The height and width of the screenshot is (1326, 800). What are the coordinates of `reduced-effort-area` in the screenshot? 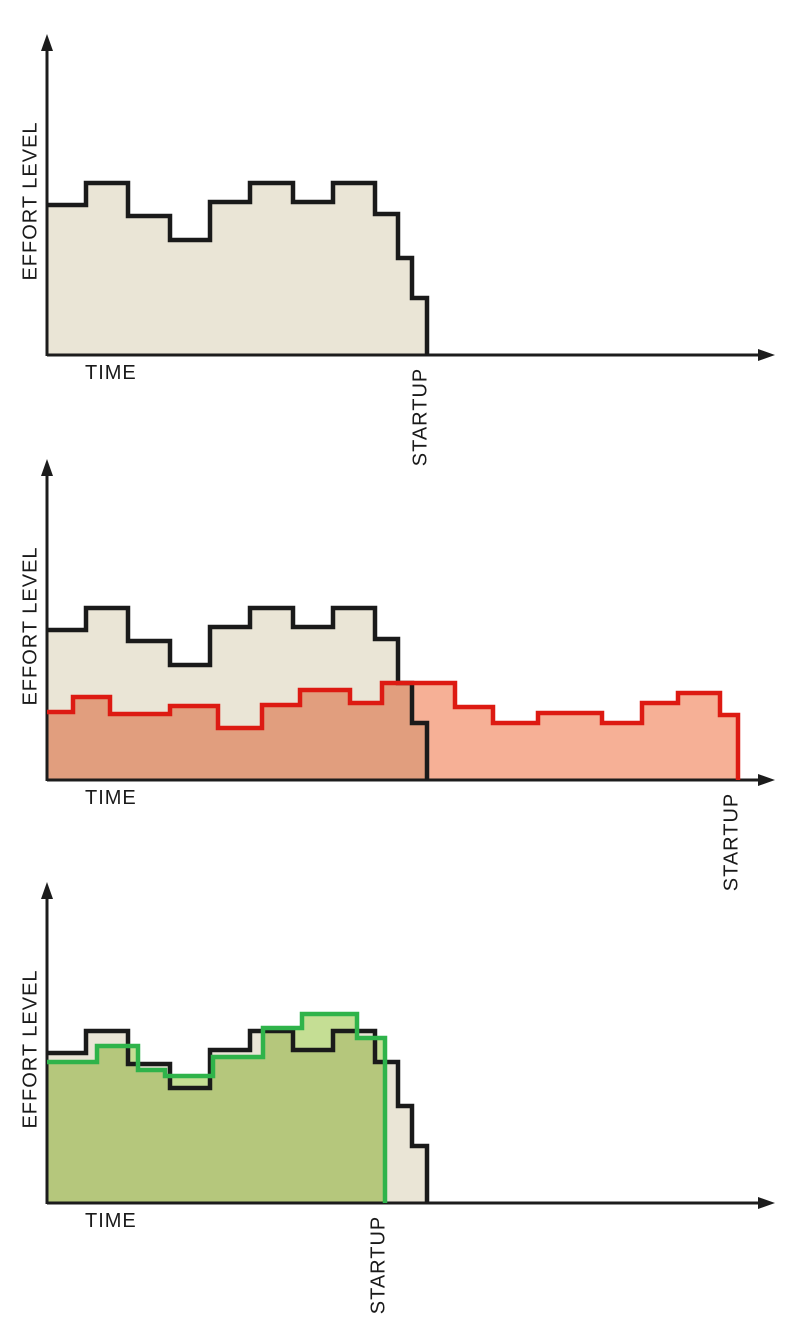 It's located at (392, 731).